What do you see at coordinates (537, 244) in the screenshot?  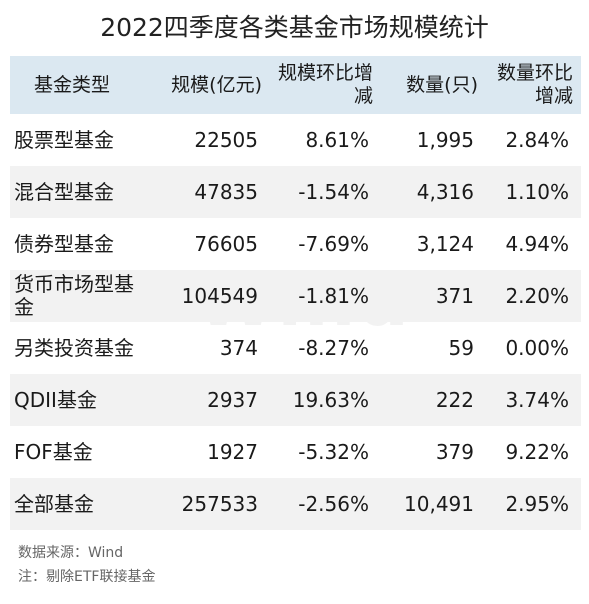 I see `table-cell: 4.94%` at bounding box center [537, 244].